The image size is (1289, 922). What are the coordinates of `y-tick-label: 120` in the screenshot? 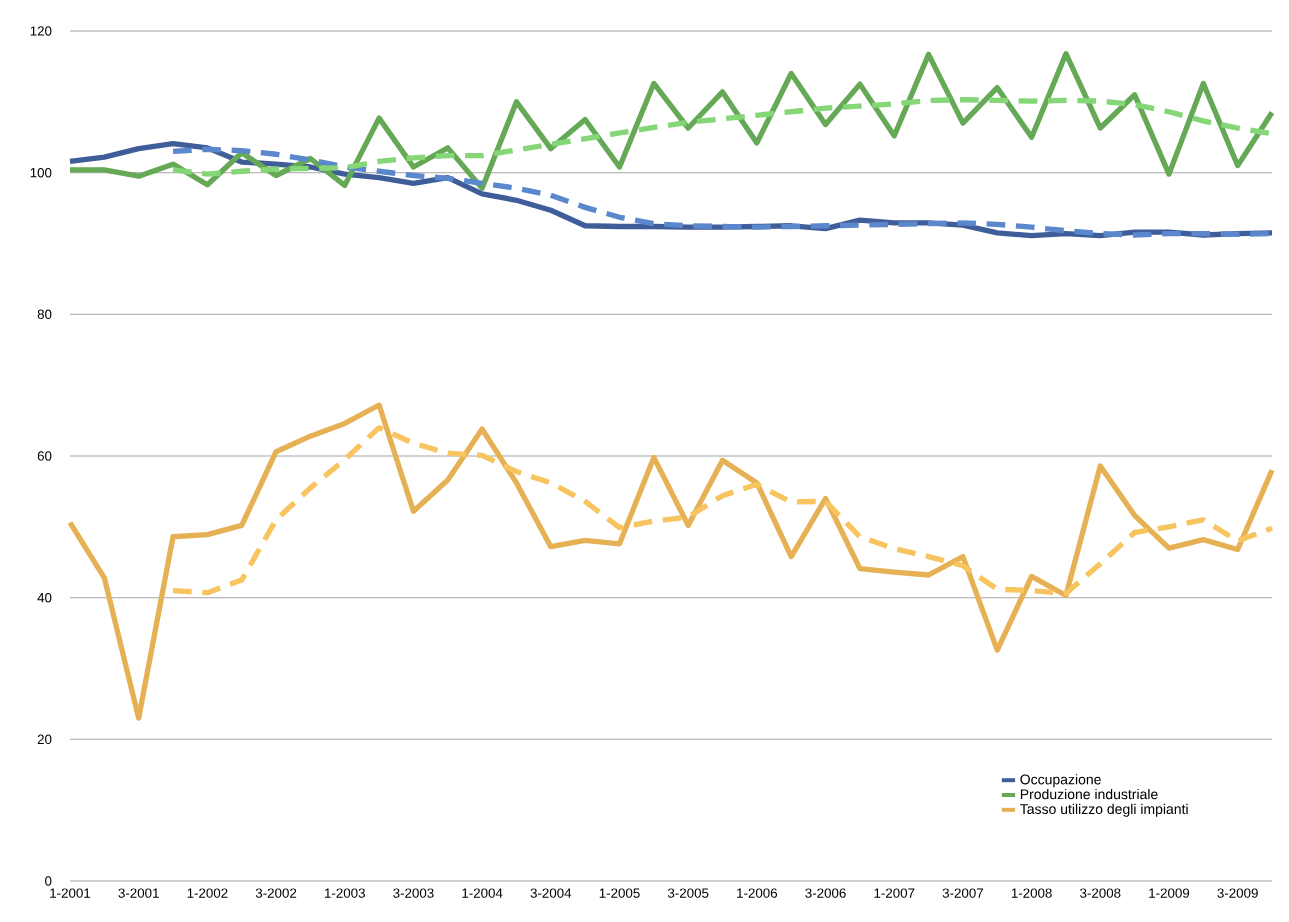 It's located at (41, 31).